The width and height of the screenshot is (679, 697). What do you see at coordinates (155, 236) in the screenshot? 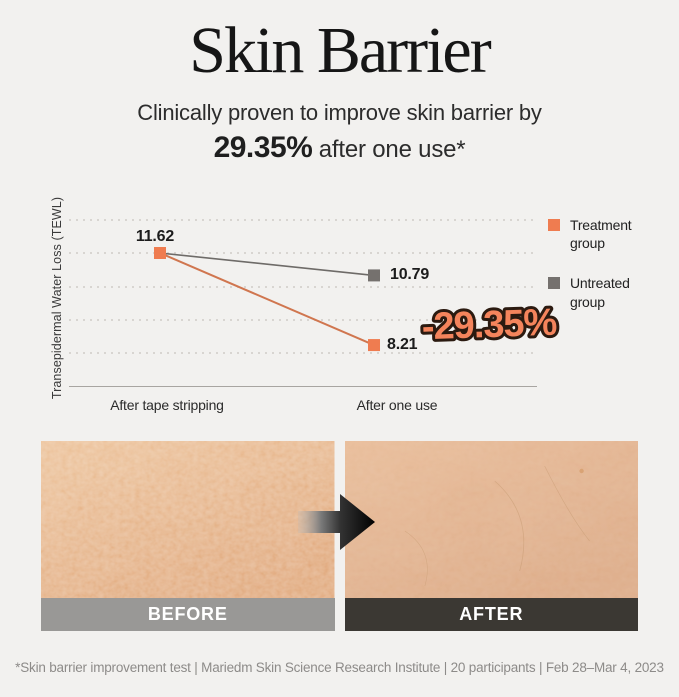
I see `data-label-start: 11.62` at bounding box center [155, 236].